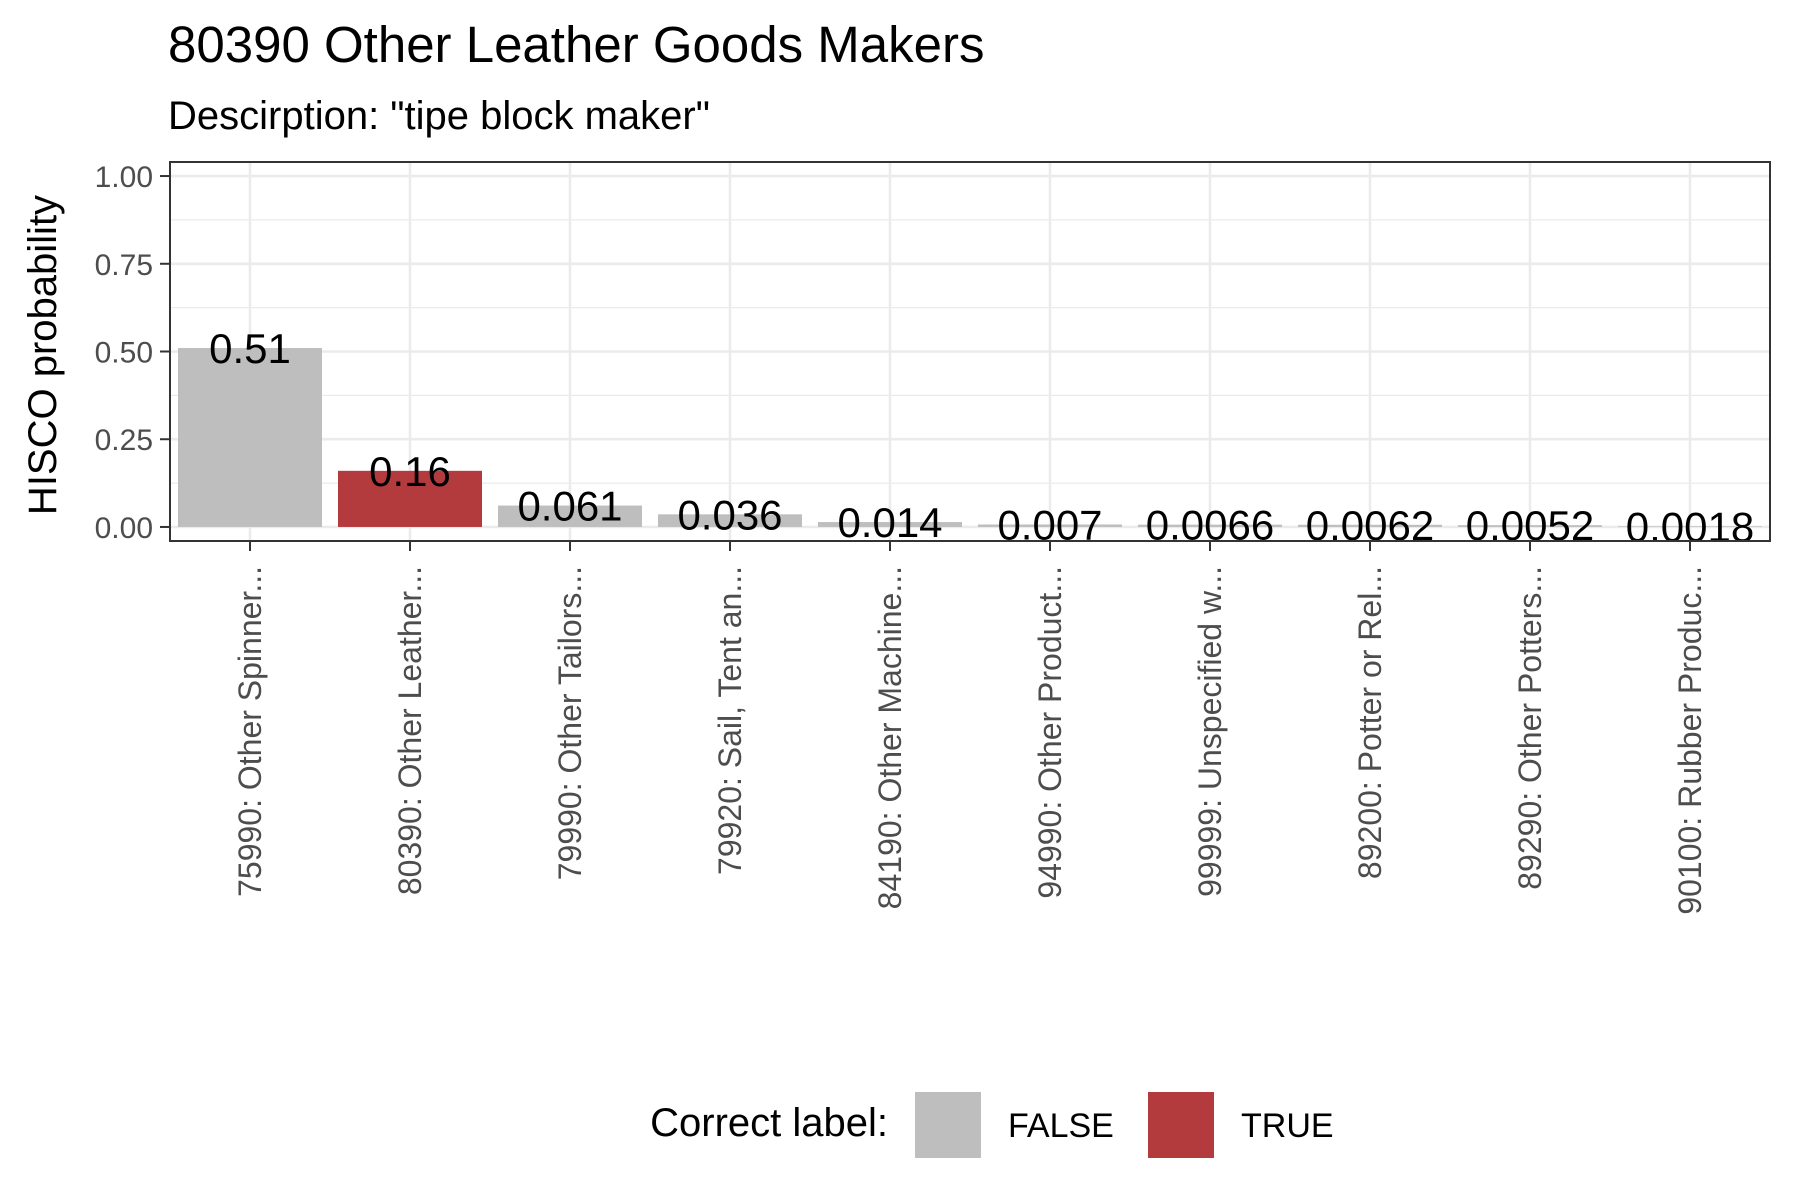 Image resolution: width=1800 pixels, height=1200 pixels. Describe the element at coordinates (992, 1125) in the screenshot. I see `legend: Correct label: FALSE TRUE` at that location.